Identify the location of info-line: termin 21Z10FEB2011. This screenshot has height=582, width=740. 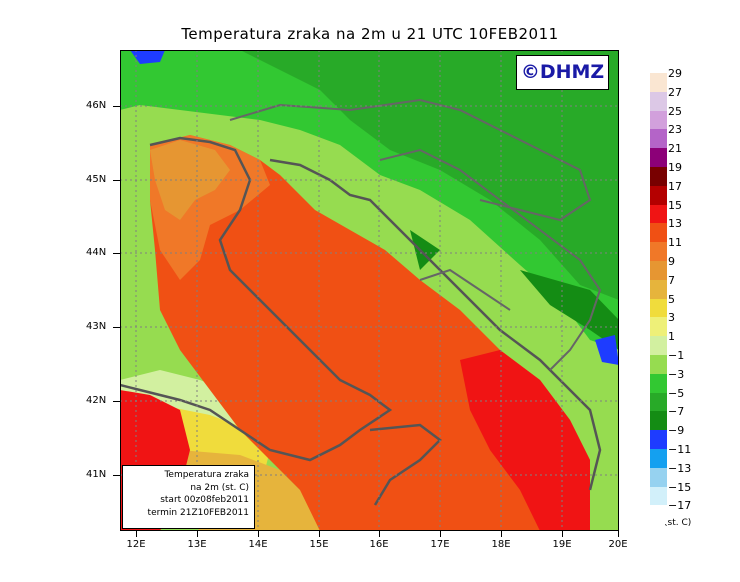
(198, 512).